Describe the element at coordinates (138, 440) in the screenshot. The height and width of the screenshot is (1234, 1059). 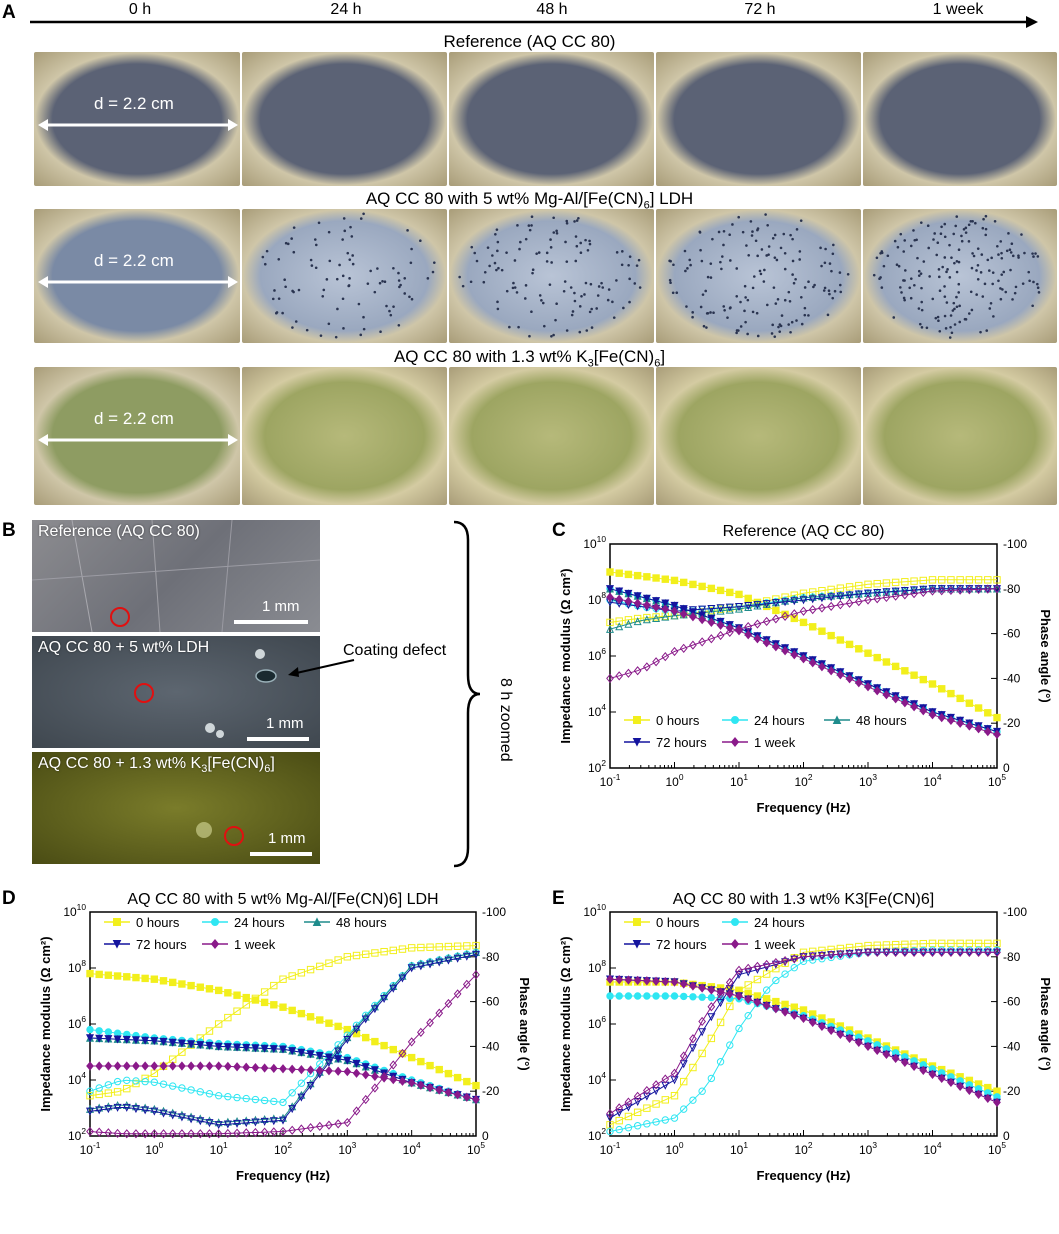
I see `diameter-arrow` at that location.